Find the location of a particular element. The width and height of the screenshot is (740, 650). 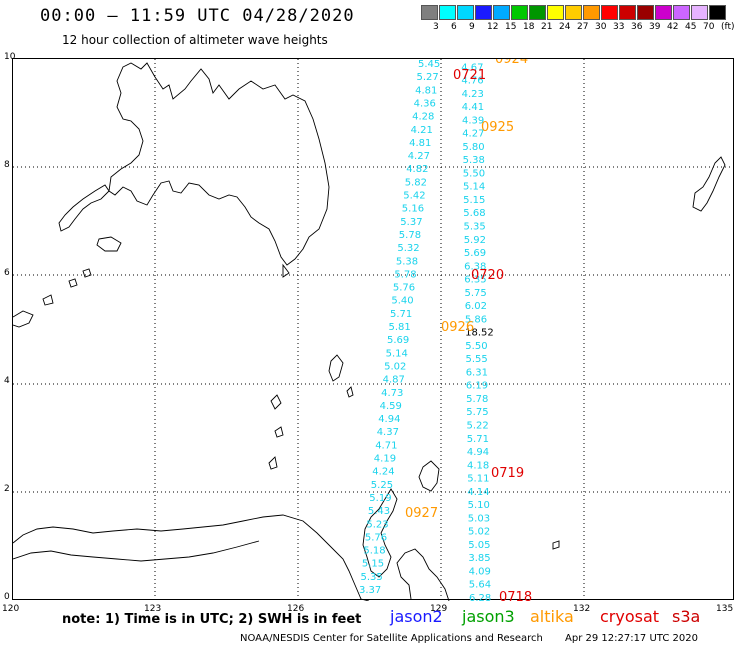

colorbar-label: 33 is located at coordinates (619, 27).